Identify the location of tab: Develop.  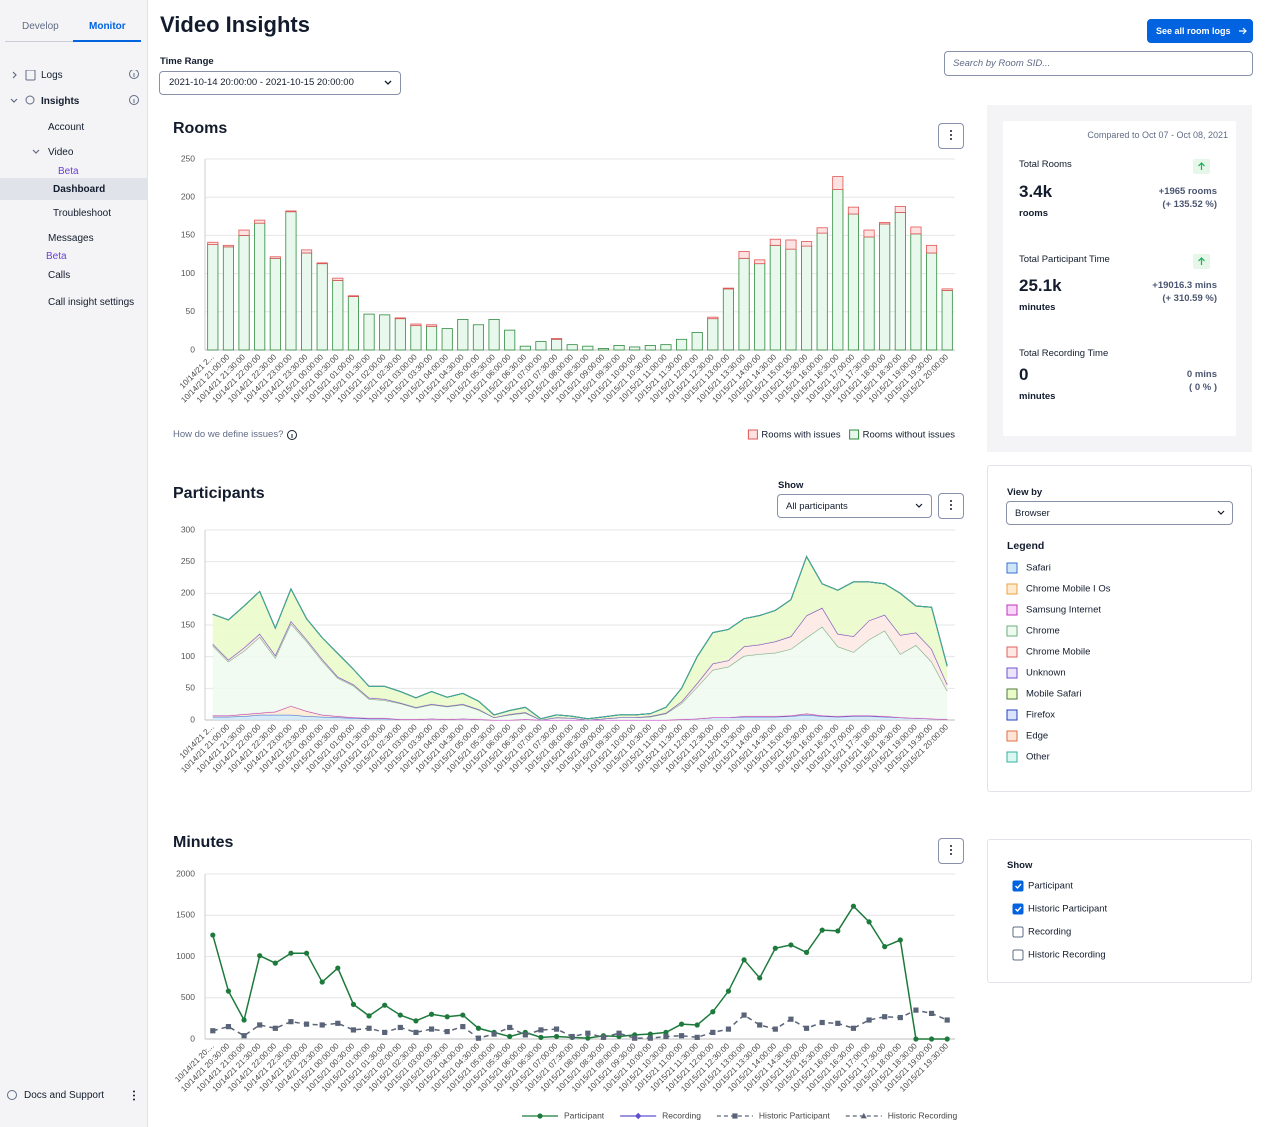
(40, 26).